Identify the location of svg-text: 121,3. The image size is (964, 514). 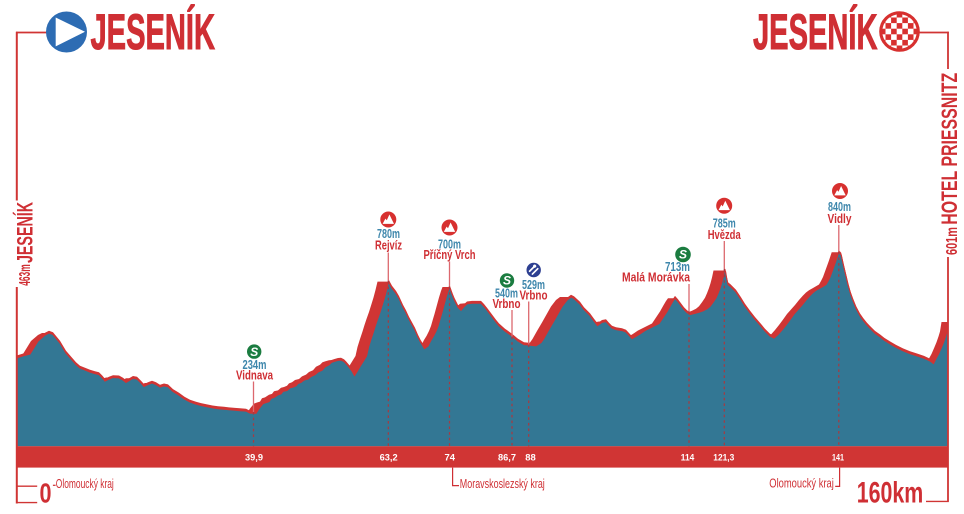
(723, 458).